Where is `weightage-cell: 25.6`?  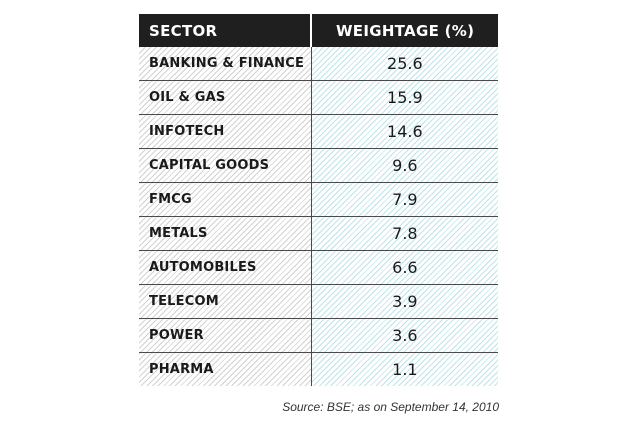 weightage-cell: 25.6 is located at coordinates (404, 64).